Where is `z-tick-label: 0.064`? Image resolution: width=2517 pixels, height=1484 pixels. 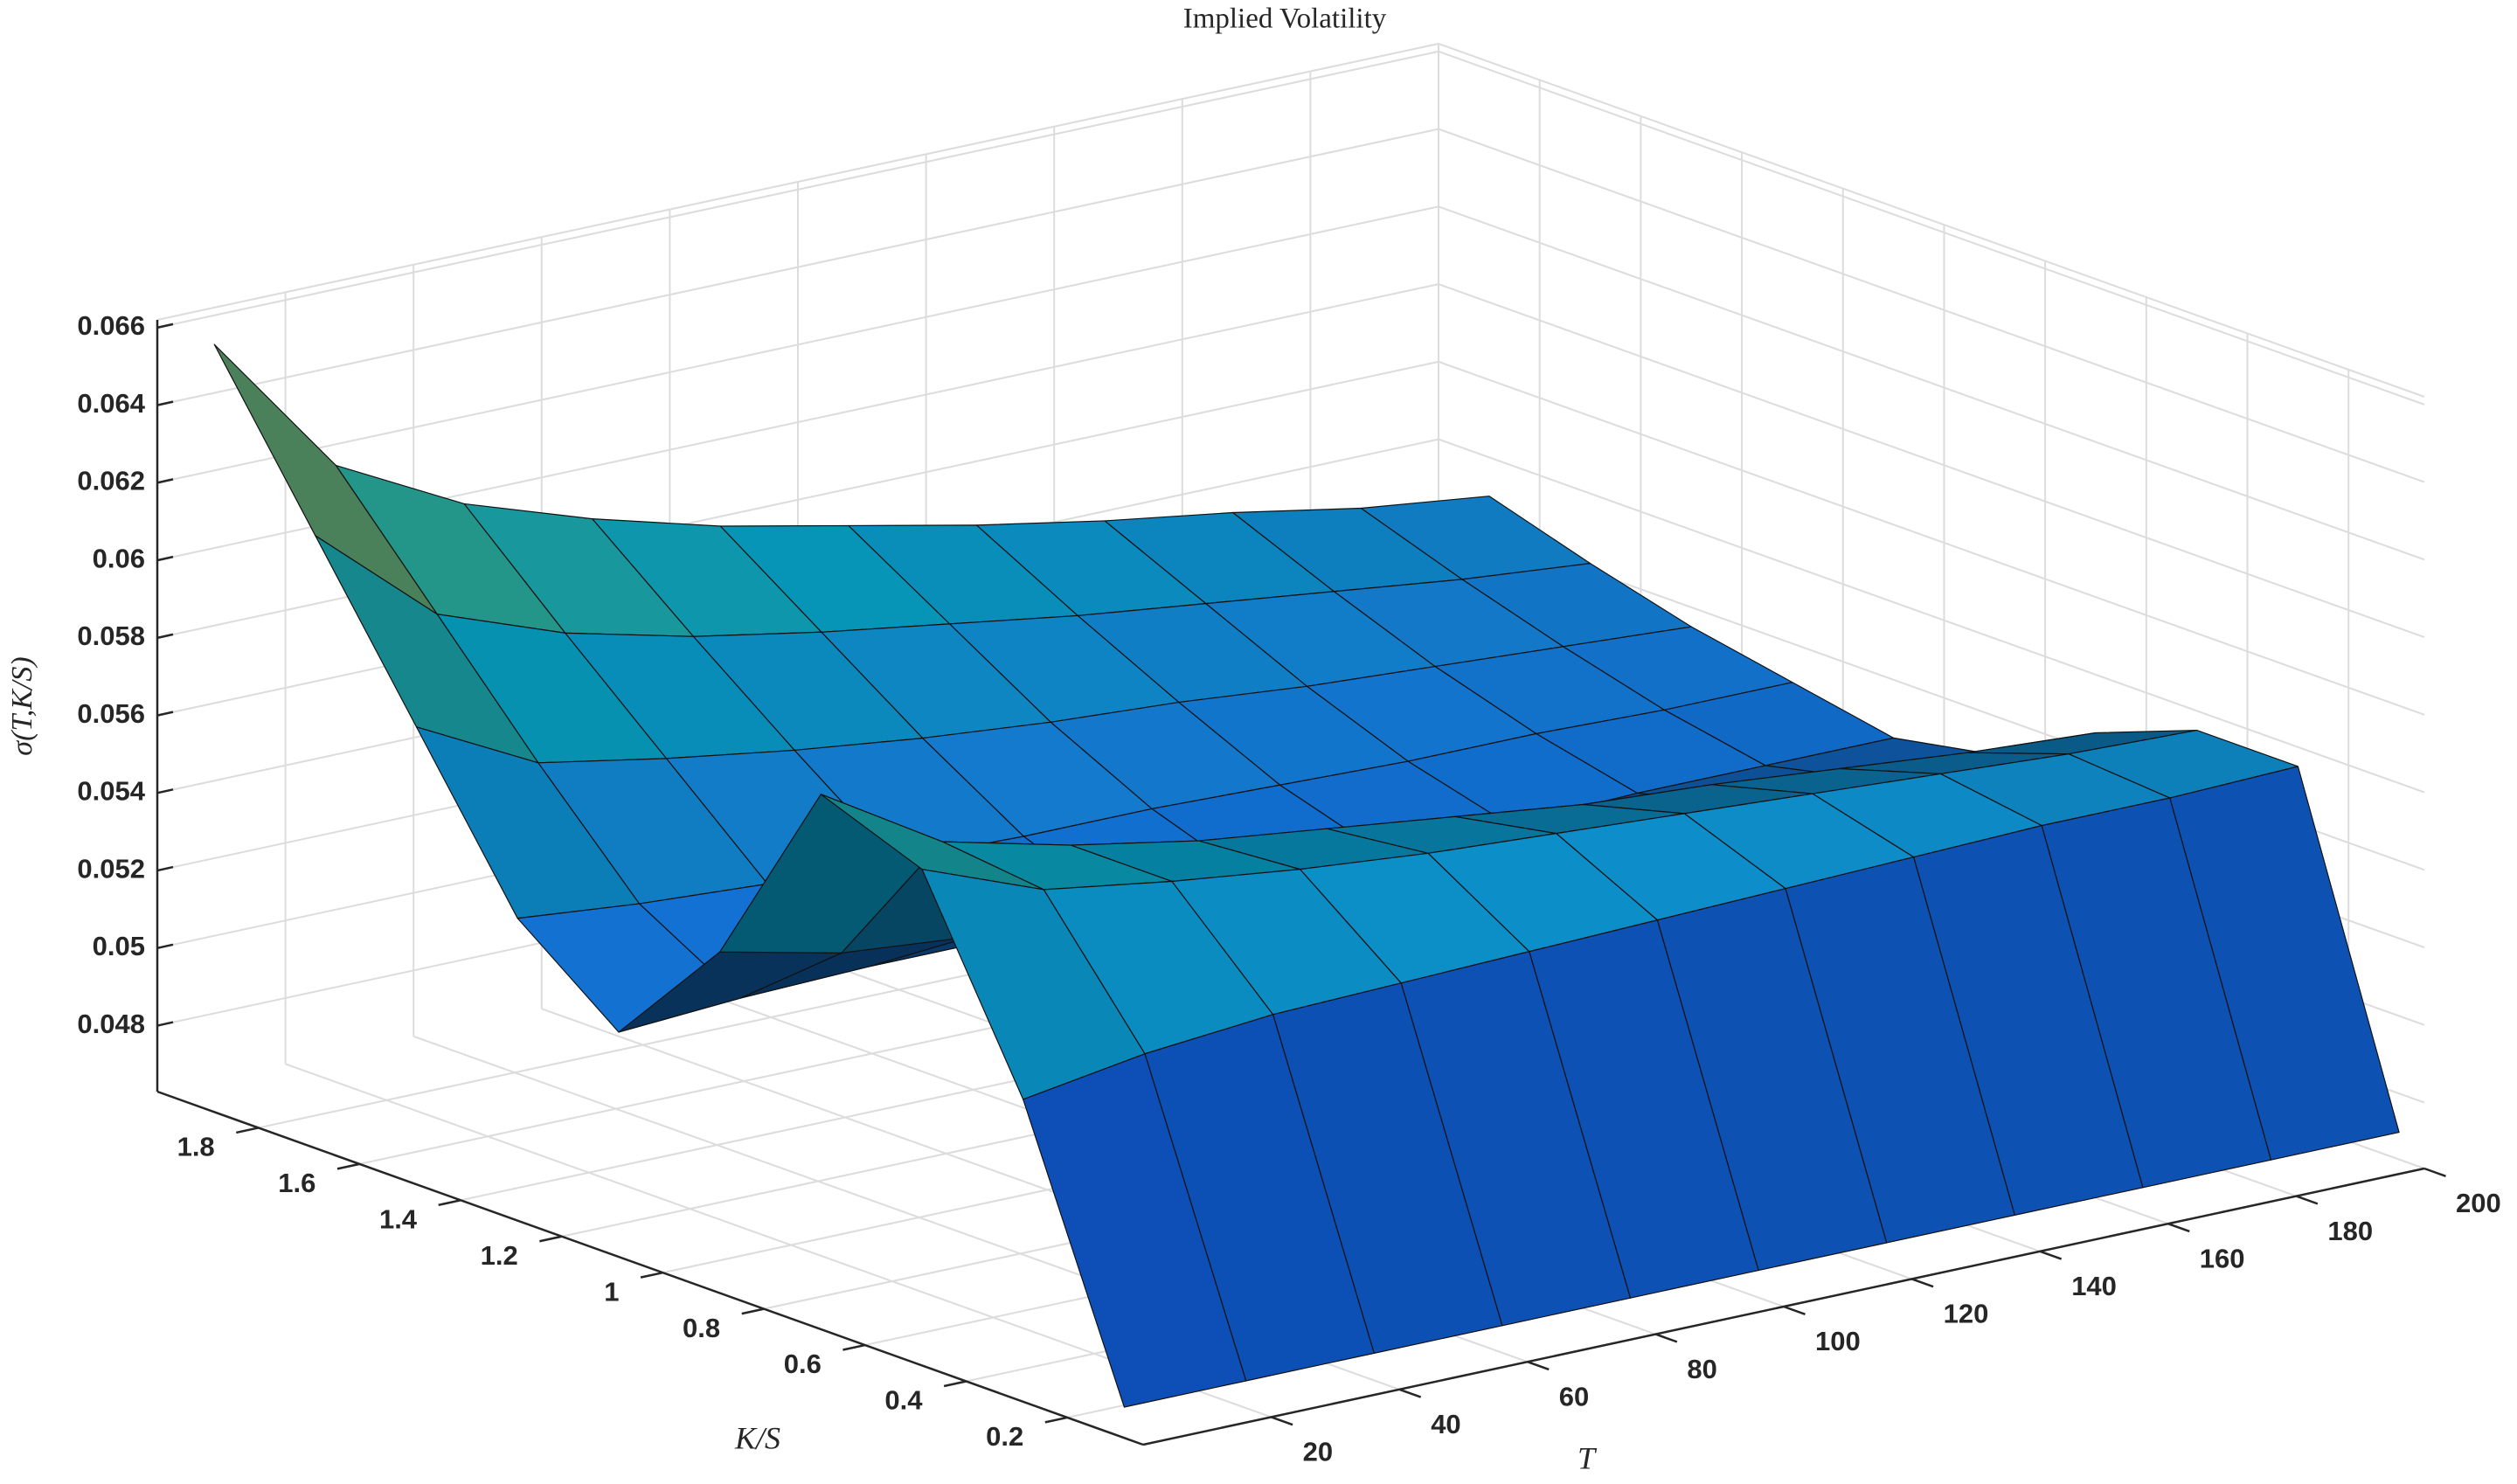 z-tick-label: 0.064 is located at coordinates (111, 403).